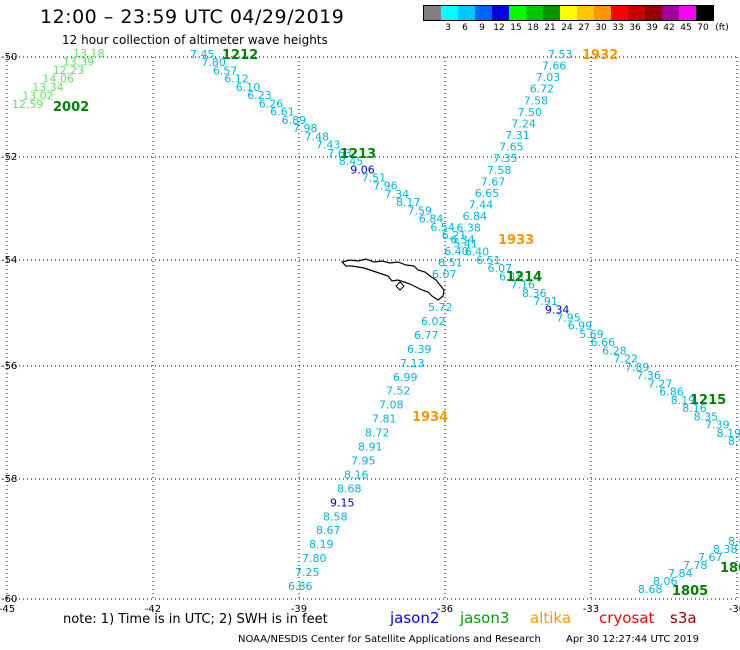 This screenshot has width=740, height=650. What do you see at coordinates (59, 79) in the screenshot?
I see `wave-height-value: 14.06` at bounding box center [59, 79].